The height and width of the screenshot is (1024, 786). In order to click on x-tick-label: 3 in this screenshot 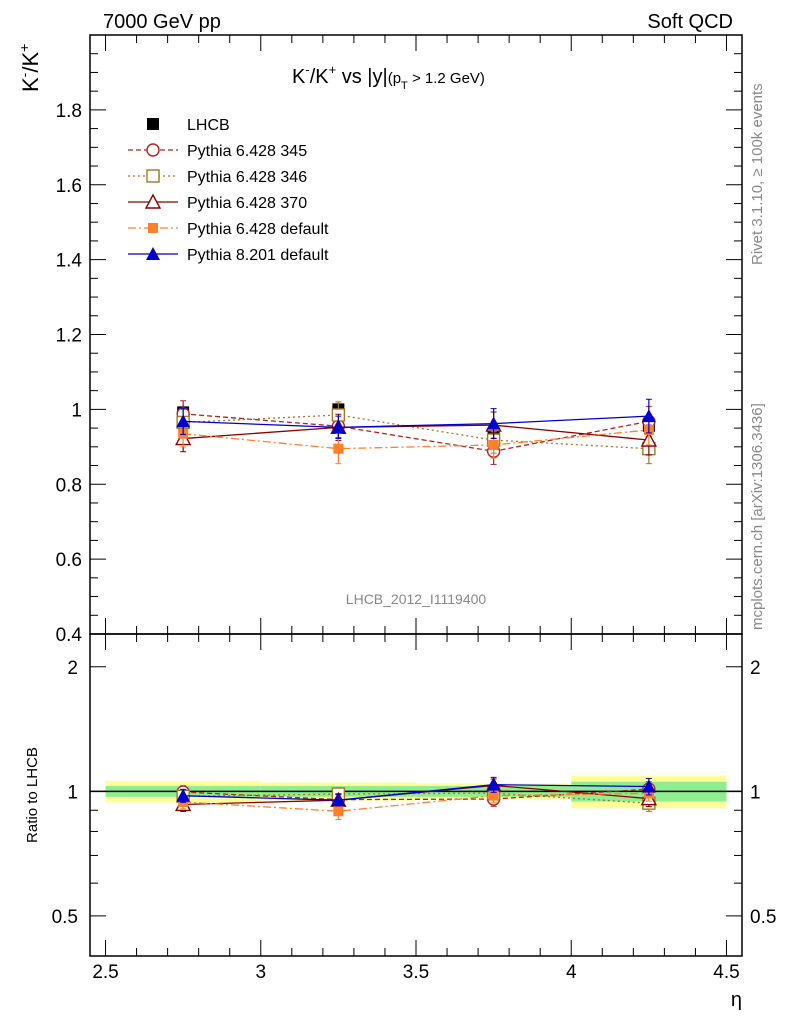, I will do `click(260, 972)`.